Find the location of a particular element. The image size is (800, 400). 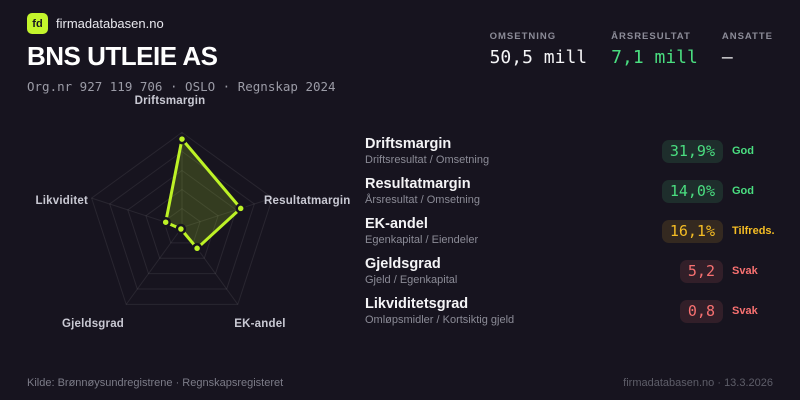

metric-row-gjeldsgrad: Gjeldsgrad Gjeld / Egenkapital 5,2 Svak is located at coordinates (571, 271).